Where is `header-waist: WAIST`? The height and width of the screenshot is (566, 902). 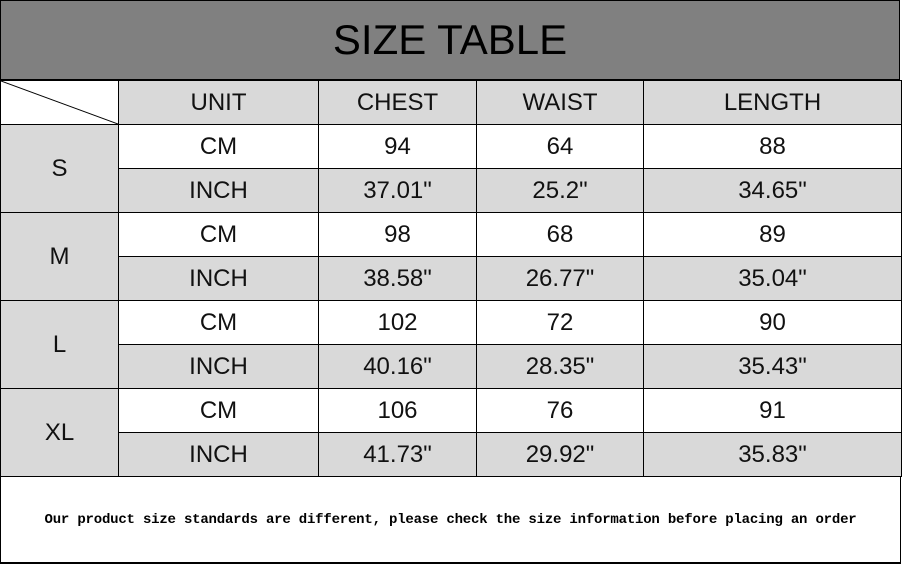 header-waist: WAIST is located at coordinates (560, 102).